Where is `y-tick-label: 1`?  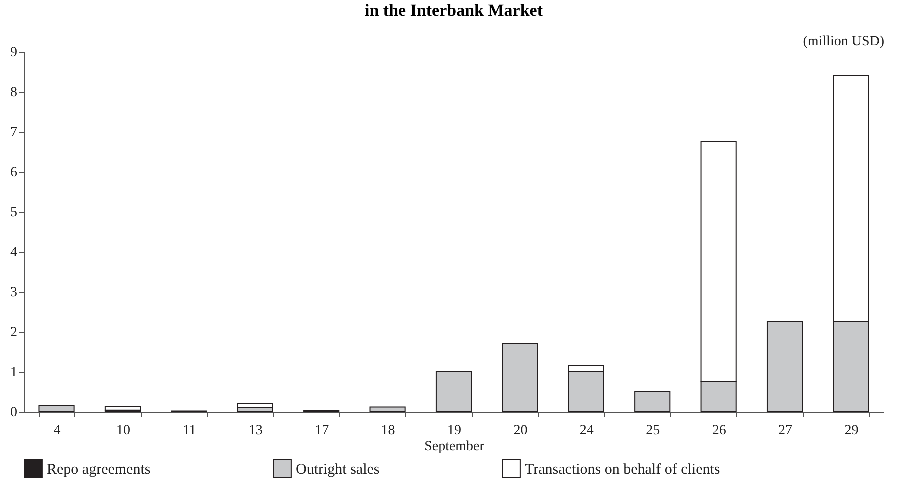 y-tick-label: 1 is located at coordinates (14, 373).